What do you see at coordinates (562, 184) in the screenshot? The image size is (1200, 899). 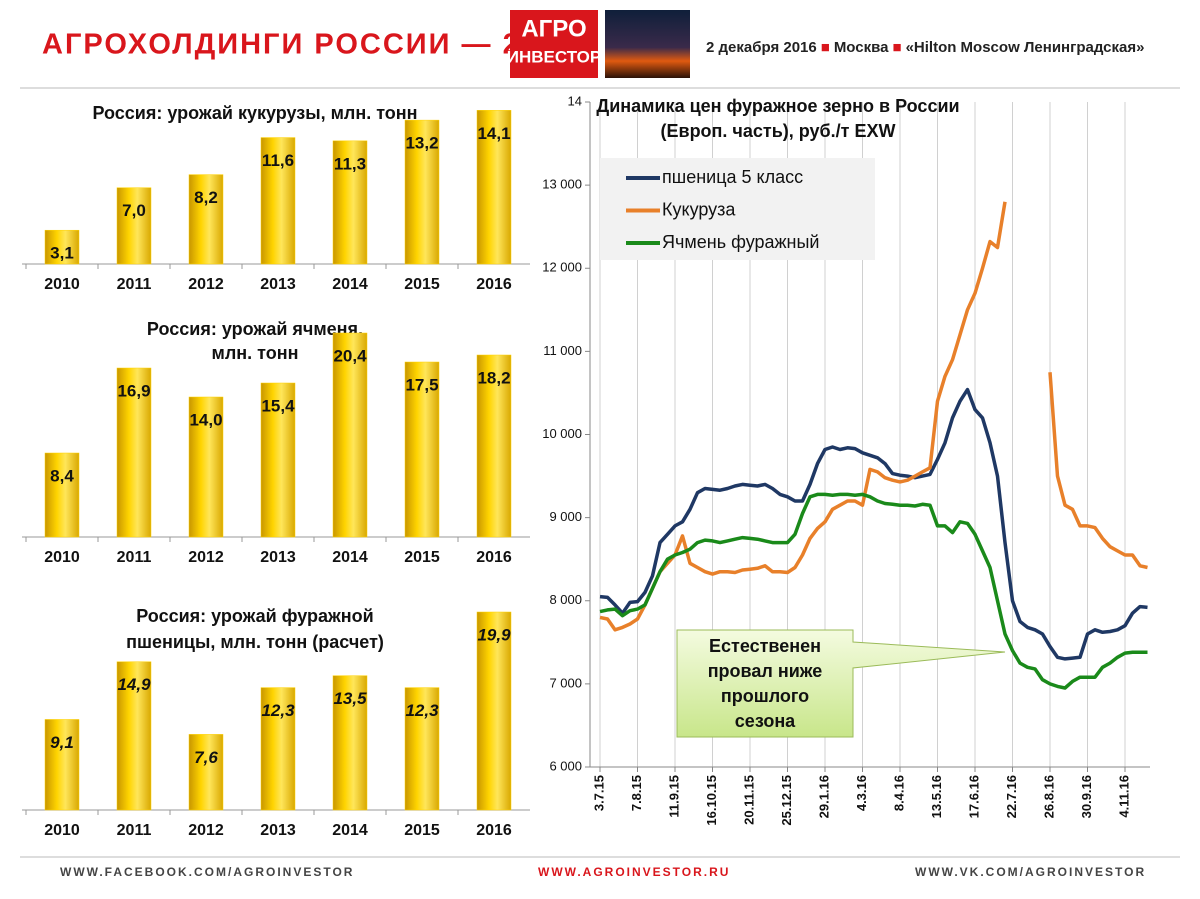 I see `y-tick-label: 13 000` at bounding box center [562, 184].